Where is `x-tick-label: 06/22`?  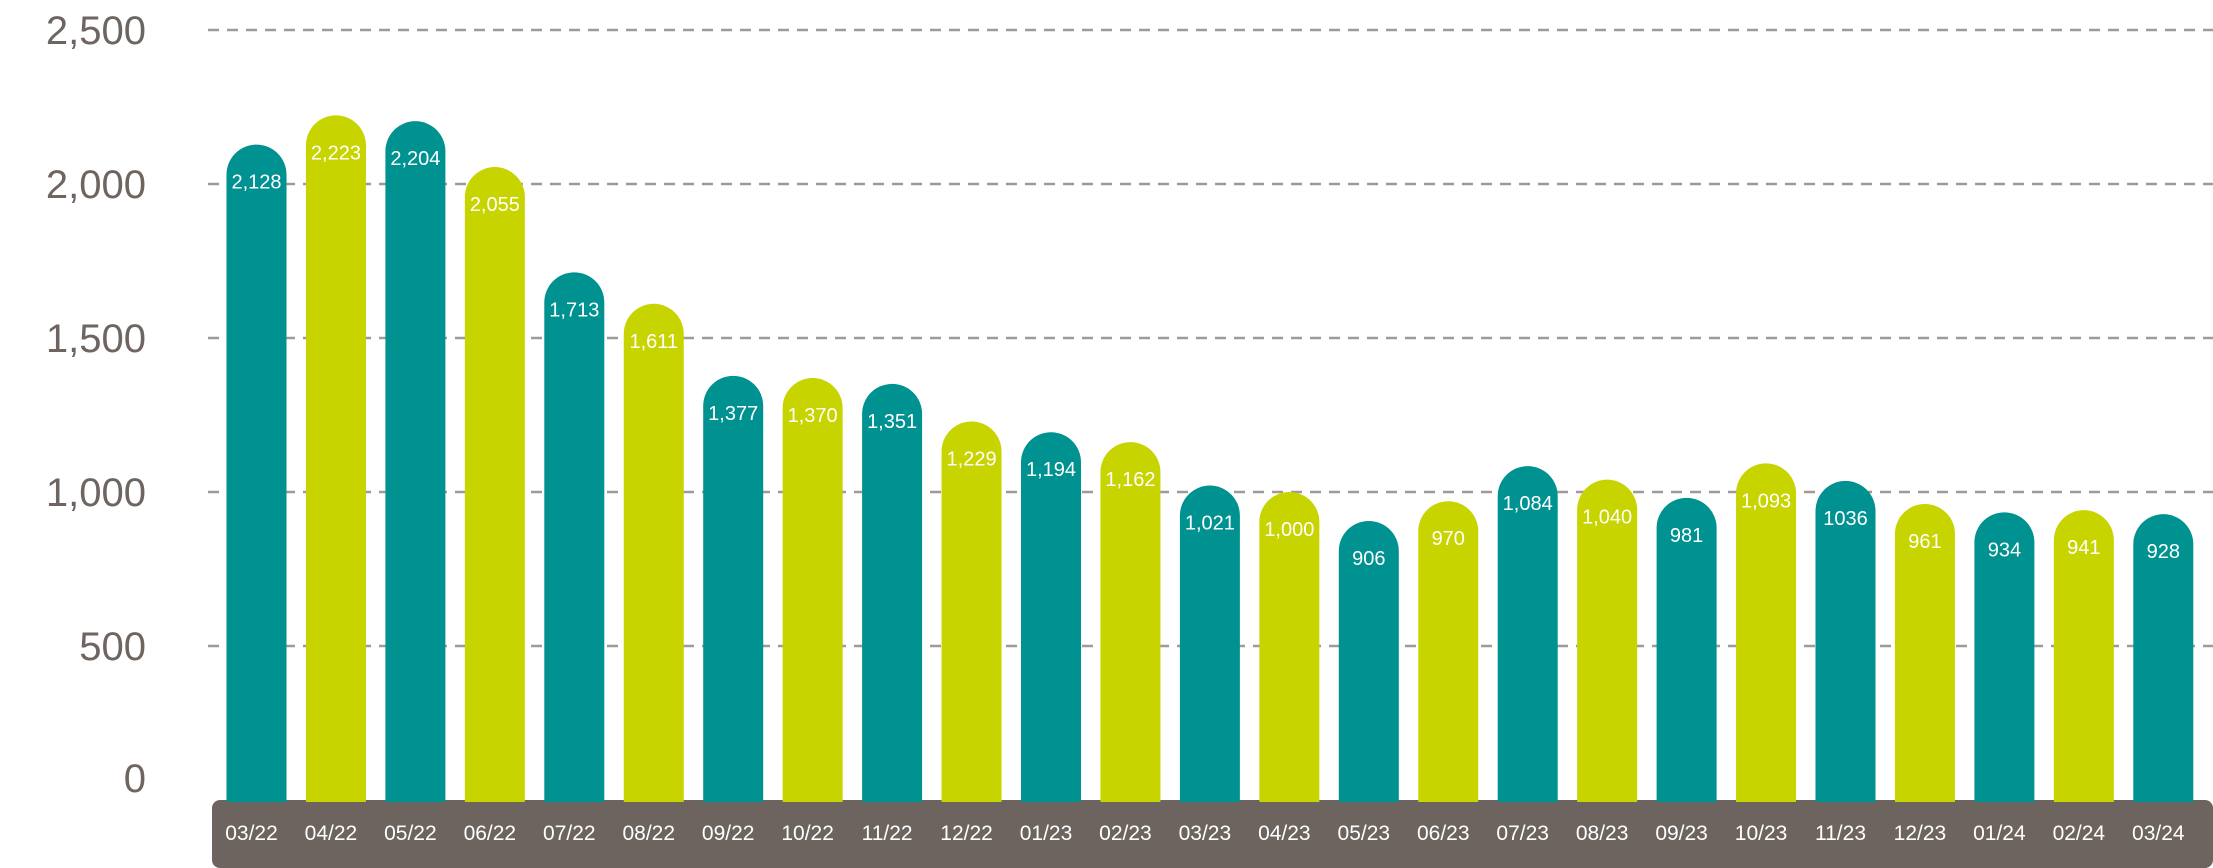 x-tick-label: 06/22 is located at coordinates (490, 833).